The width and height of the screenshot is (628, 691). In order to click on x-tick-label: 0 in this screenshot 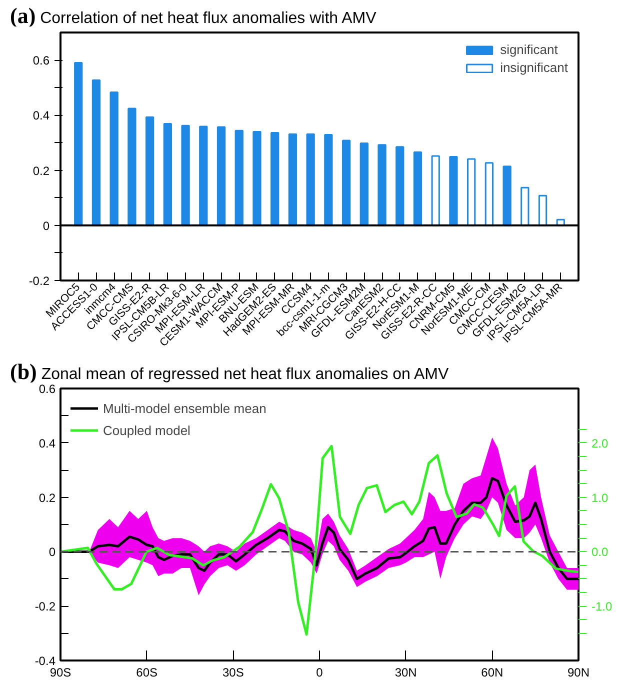, I will do `click(320, 673)`.